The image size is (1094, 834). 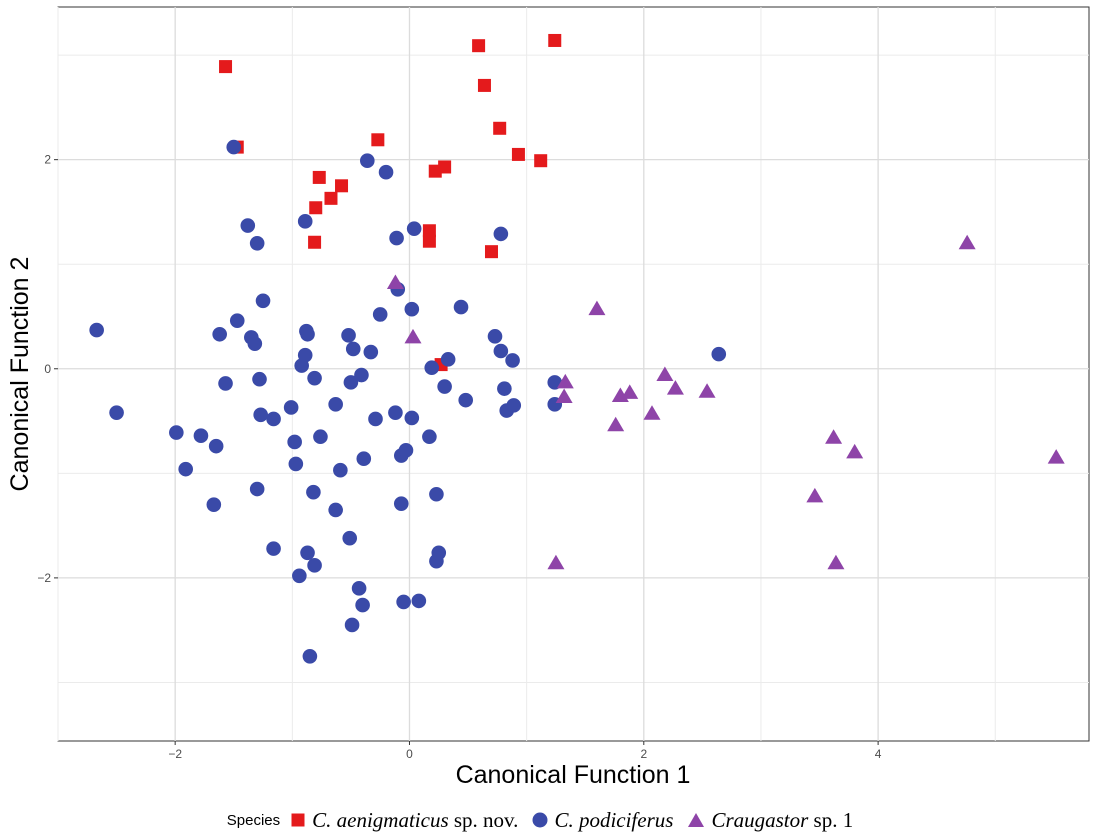 I want to click on x-tick-label: 2, so click(x=643, y=754).